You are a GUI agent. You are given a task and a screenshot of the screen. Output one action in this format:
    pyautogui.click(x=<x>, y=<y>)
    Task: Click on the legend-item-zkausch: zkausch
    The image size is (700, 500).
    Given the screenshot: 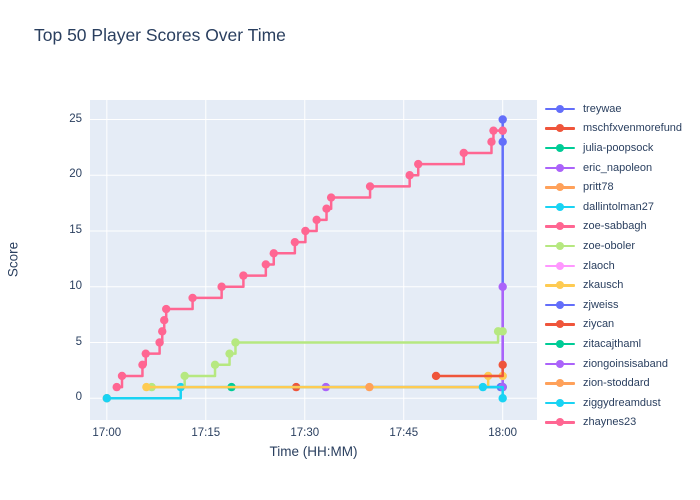 What is the action you would take?
    pyautogui.click(x=620, y=285)
    